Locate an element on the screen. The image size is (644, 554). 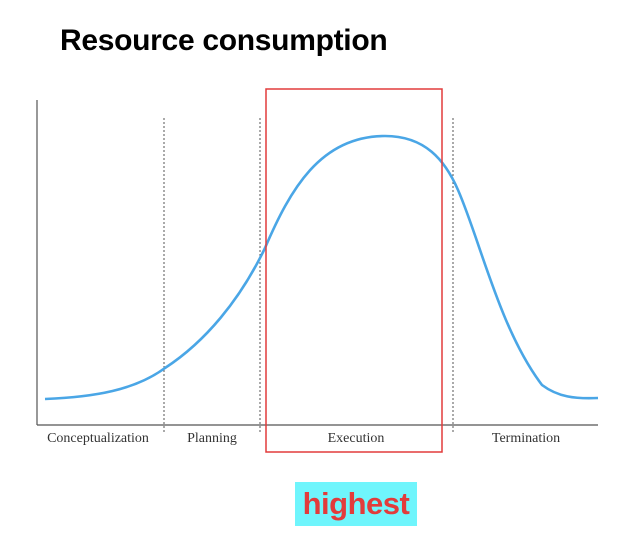
phase-label-termination: Termination is located at coordinates (526, 438).